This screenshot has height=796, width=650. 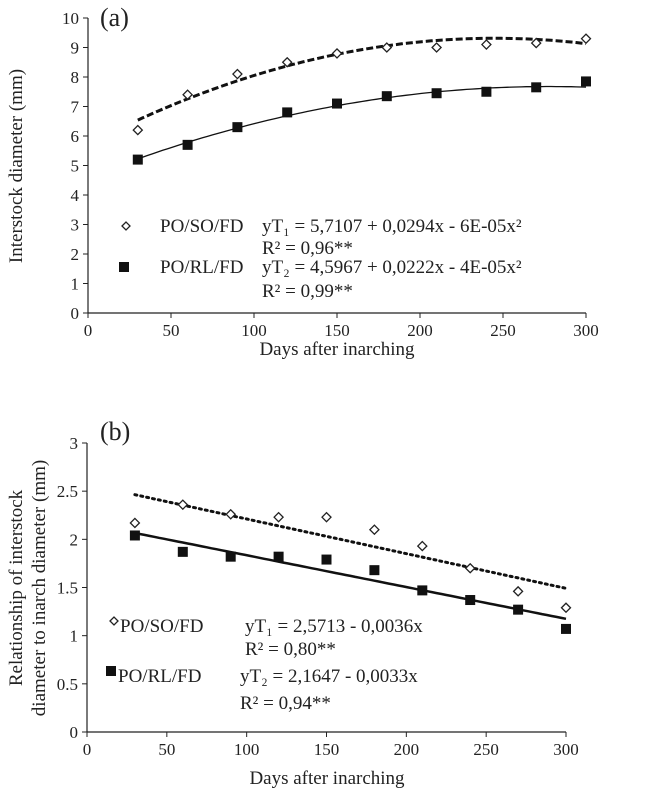 What do you see at coordinates (75, 195) in the screenshot?
I see `y-tick-label: 4` at bounding box center [75, 195].